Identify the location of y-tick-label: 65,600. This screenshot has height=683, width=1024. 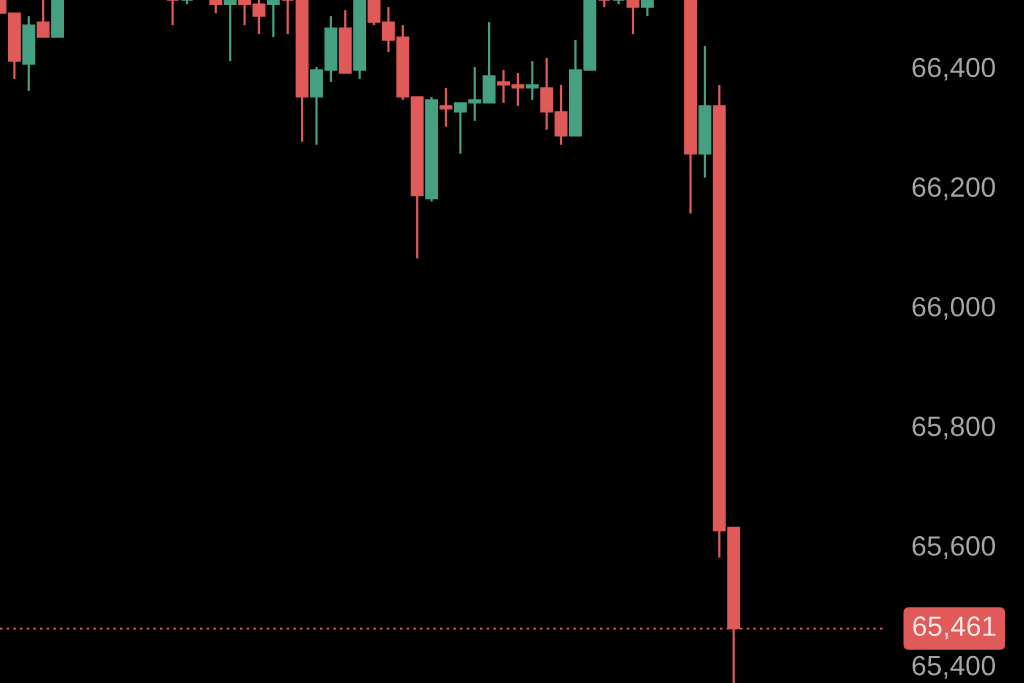
(953, 548).